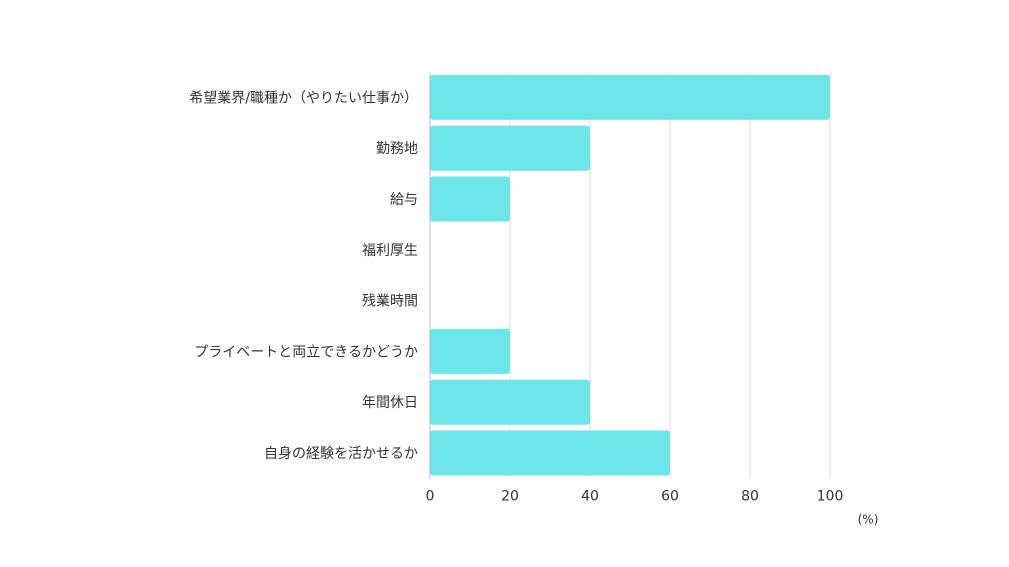  I want to click on x-unit-label: (%), so click(868, 519).